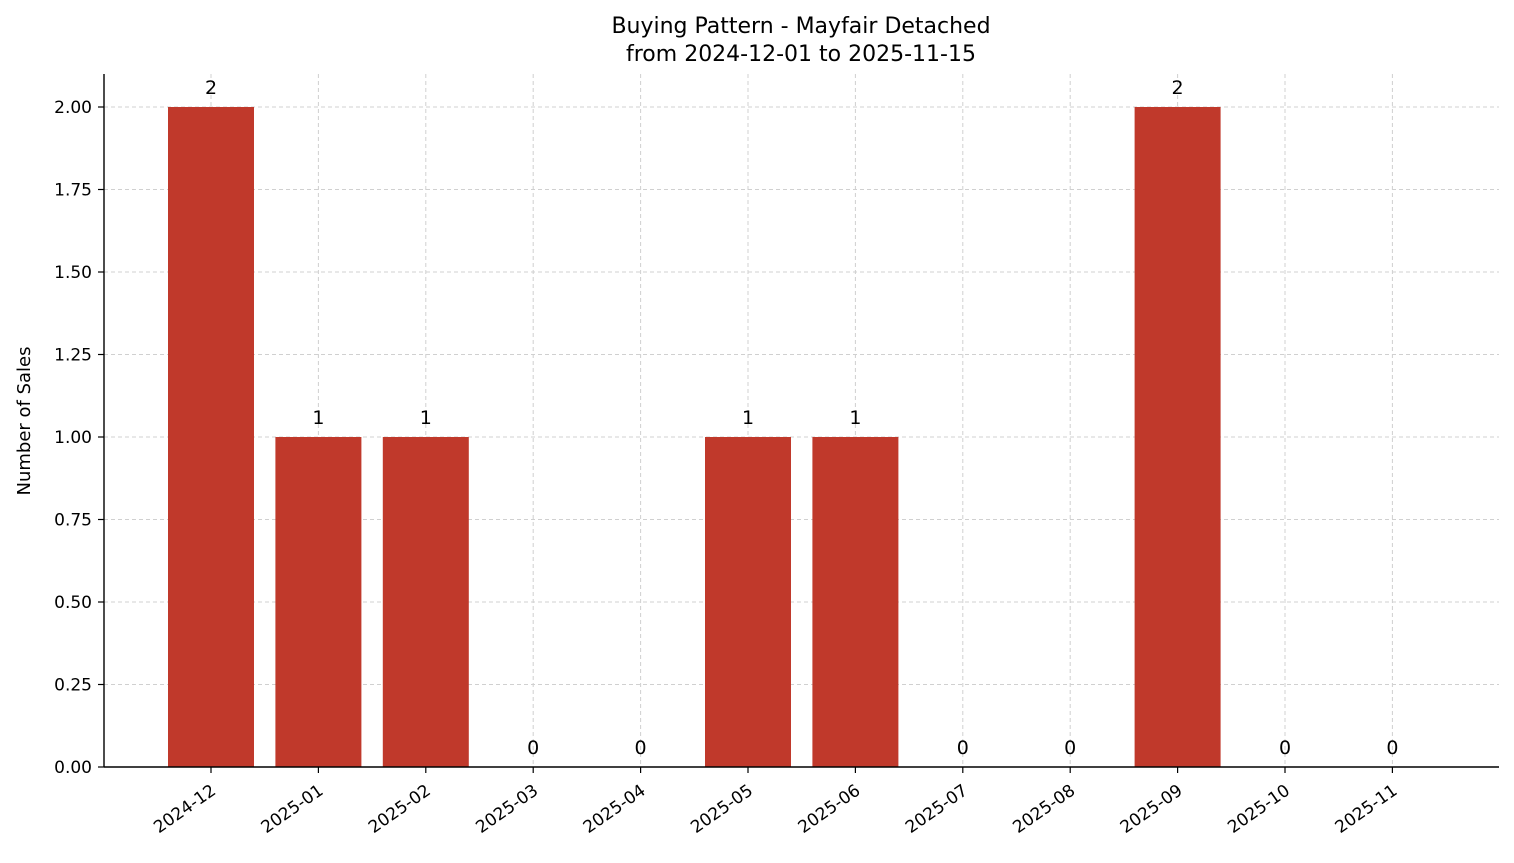 This screenshot has height=863, width=1514. Describe the element at coordinates (293, 809) in the screenshot. I see `x-tick-label: 2025-01` at that location.